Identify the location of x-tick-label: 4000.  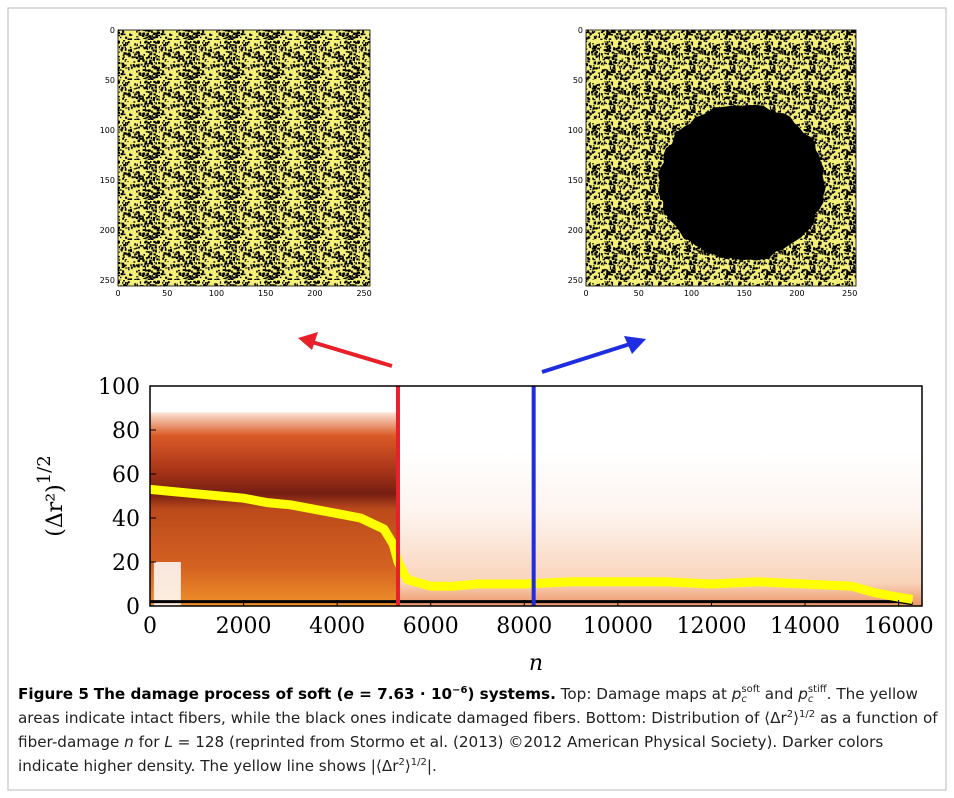
(337, 626).